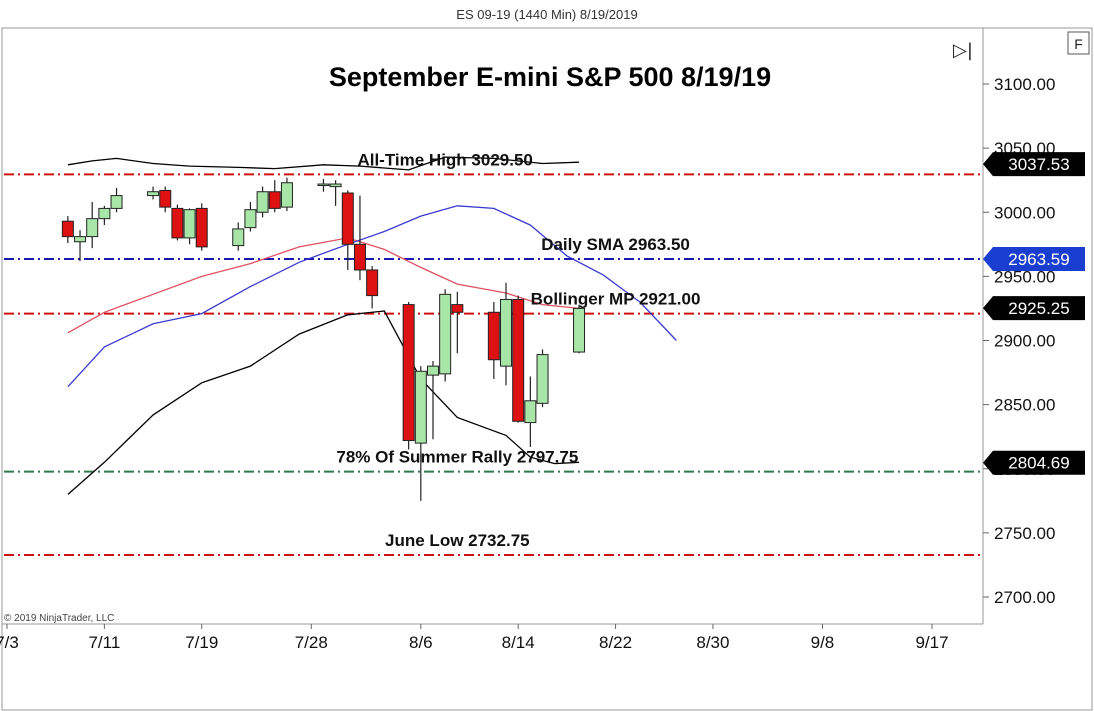  What do you see at coordinates (59, 618) in the screenshot?
I see `copyright-text: © 2019 NinjaTrader, LLC` at bounding box center [59, 618].